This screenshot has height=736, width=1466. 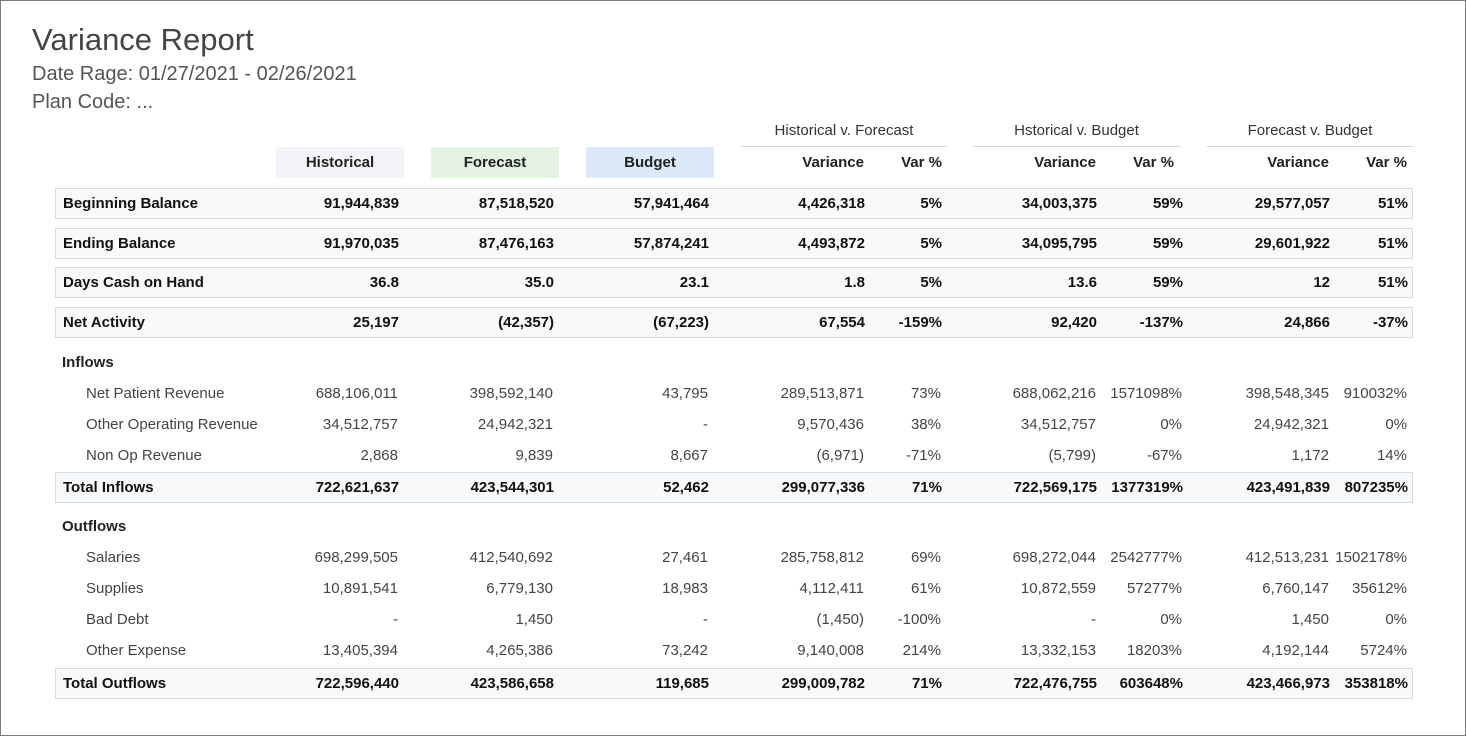 What do you see at coordinates (511, 557) in the screenshot?
I see `cell-forecast: 412,540,692` at bounding box center [511, 557].